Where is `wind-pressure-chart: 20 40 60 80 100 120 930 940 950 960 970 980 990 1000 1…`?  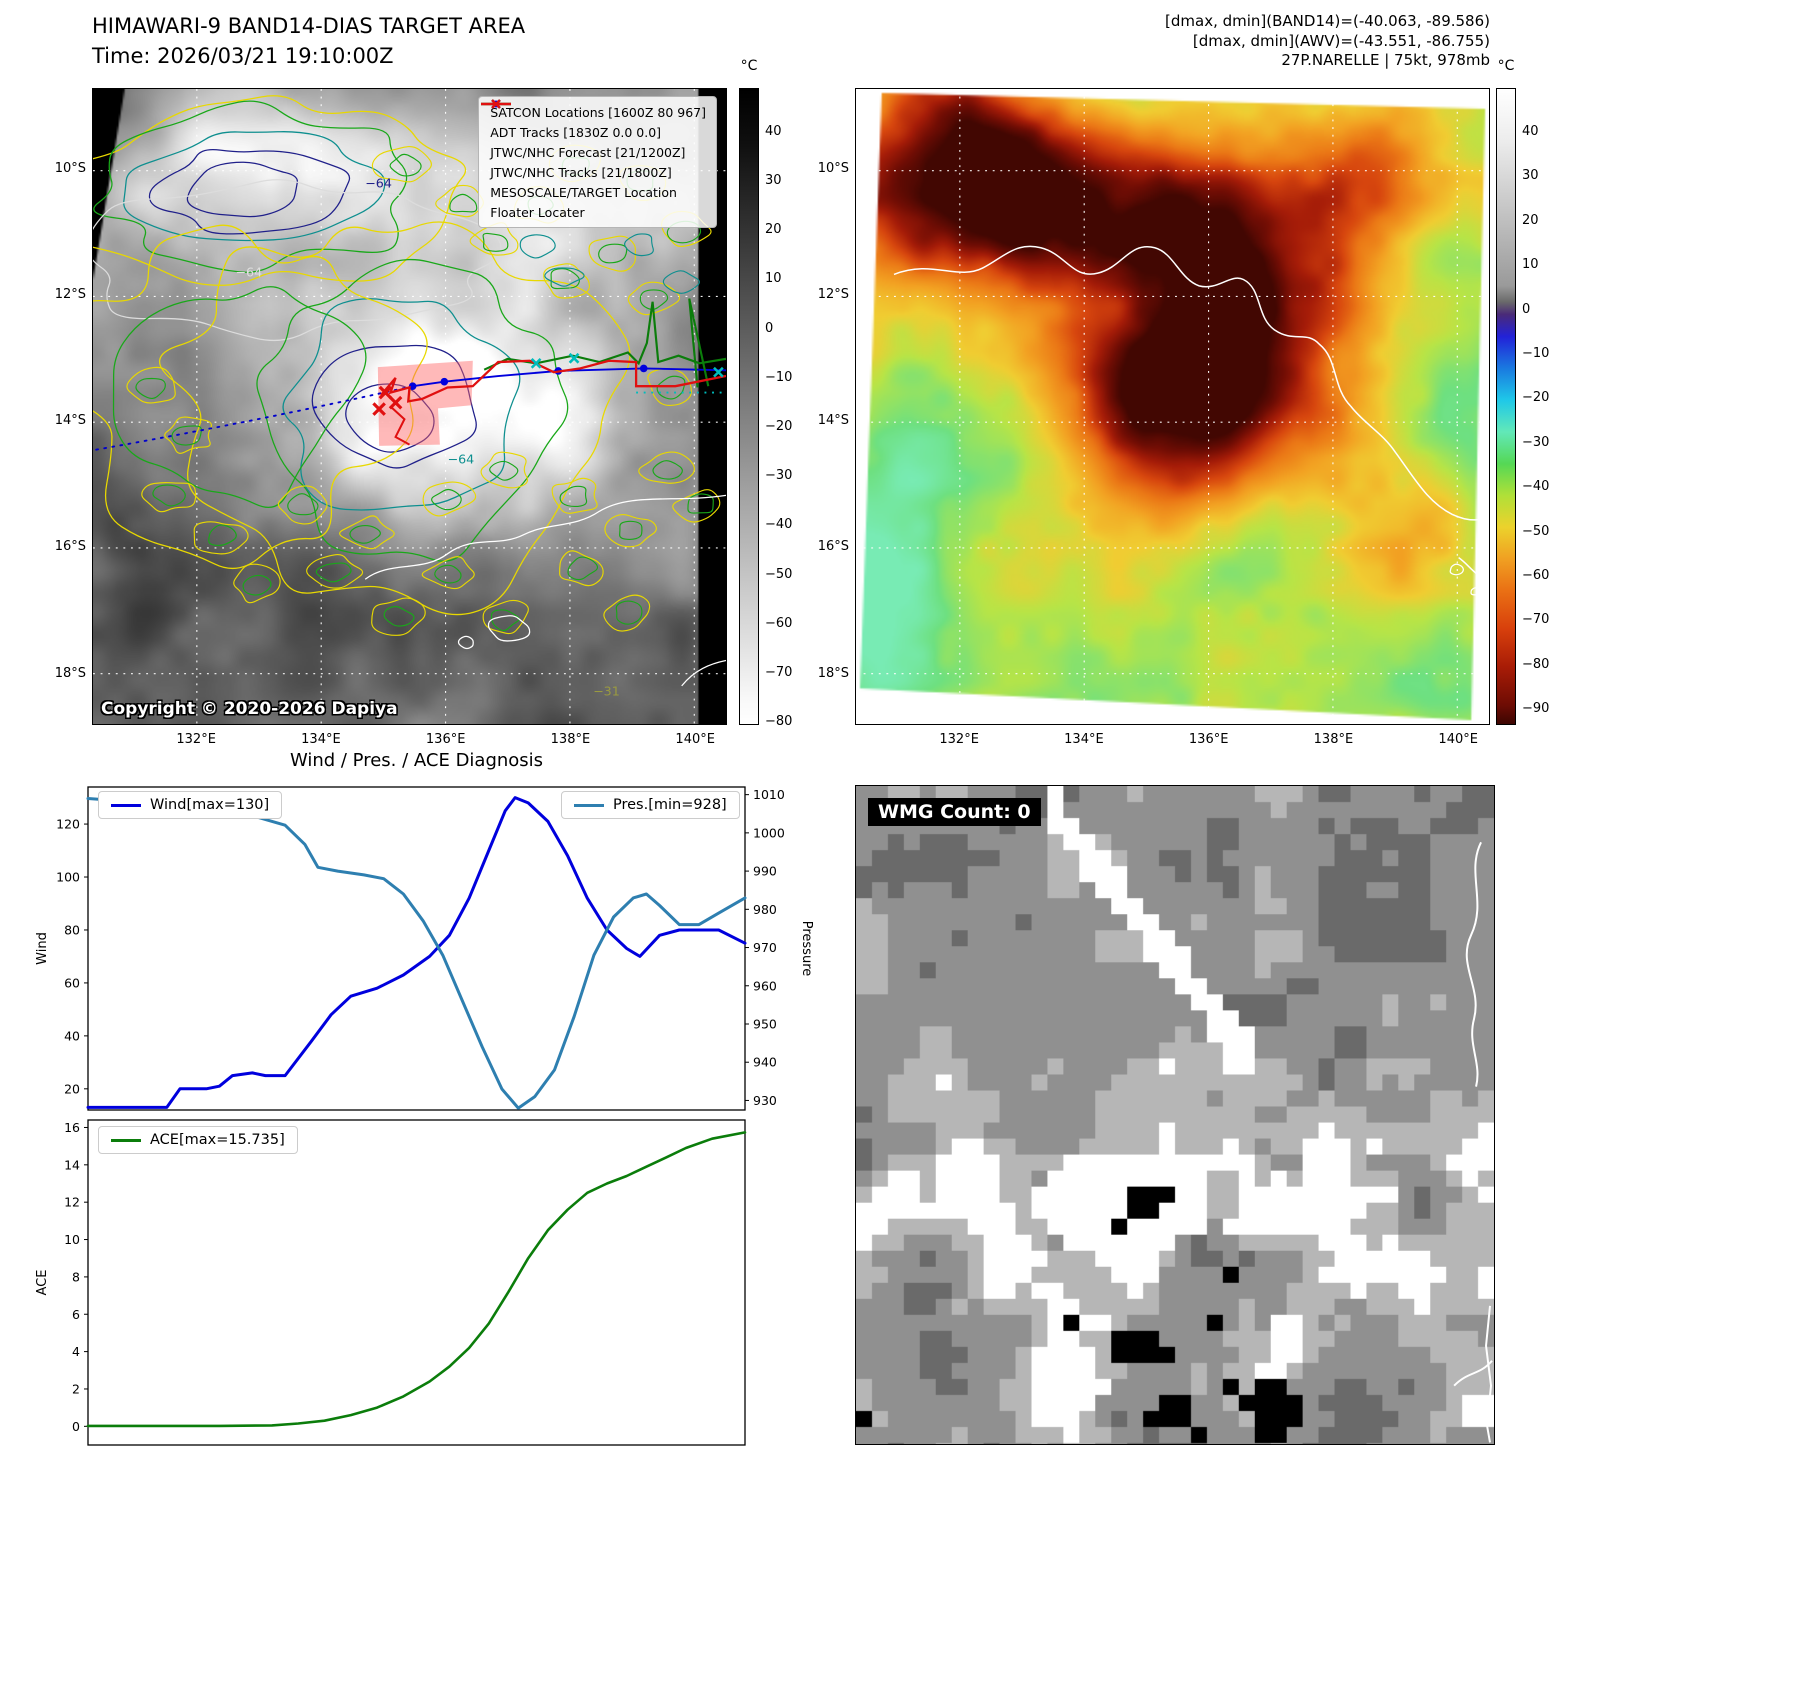 wind-pressure-chart: 20 40 60 80 100 120 930 940 950 960 970 980 990 1000 1… is located at coordinates (424, 948).